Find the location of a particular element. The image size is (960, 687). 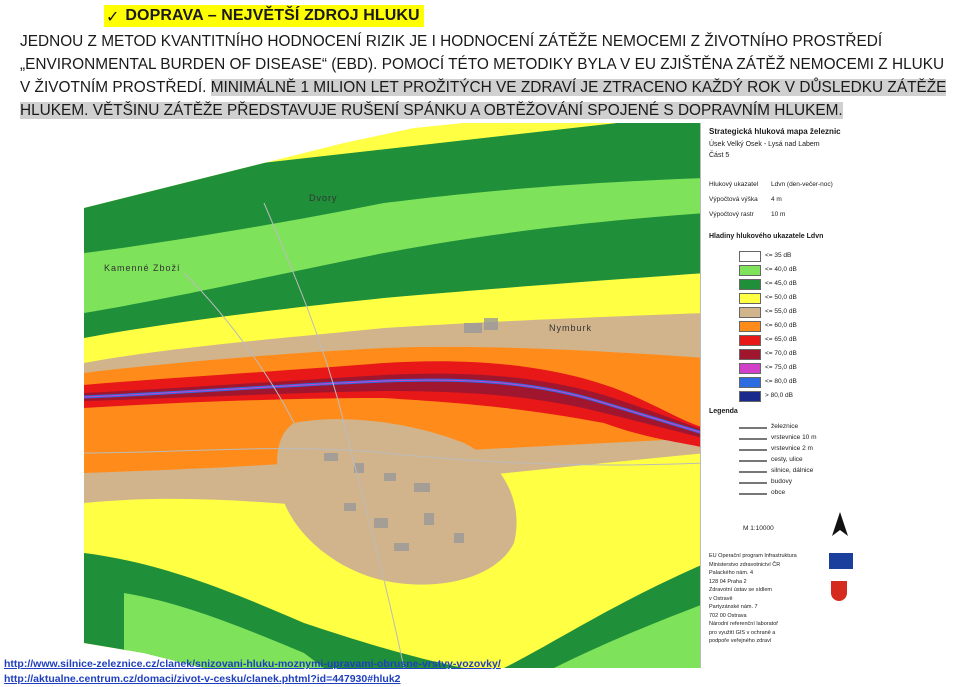

map-label-dvory: Dvory is located at coordinates (323, 198).